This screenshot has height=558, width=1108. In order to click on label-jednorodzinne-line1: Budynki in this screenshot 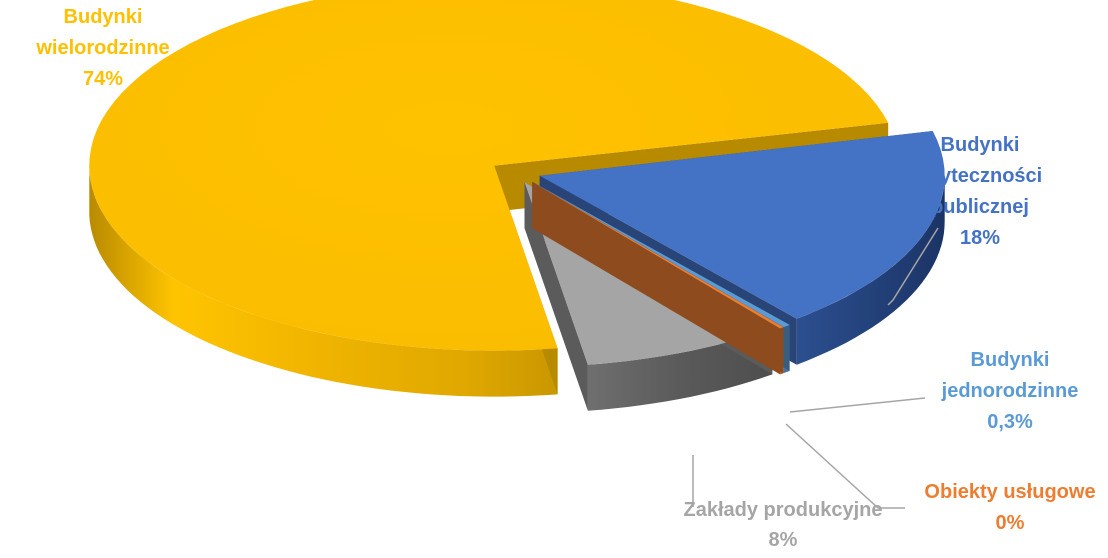, I will do `click(1010, 360)`.